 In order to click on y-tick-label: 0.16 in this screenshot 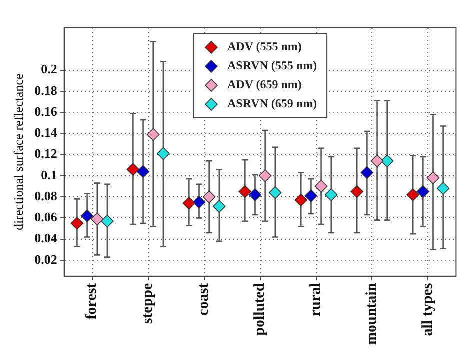, I will do `click(46, 111)`.